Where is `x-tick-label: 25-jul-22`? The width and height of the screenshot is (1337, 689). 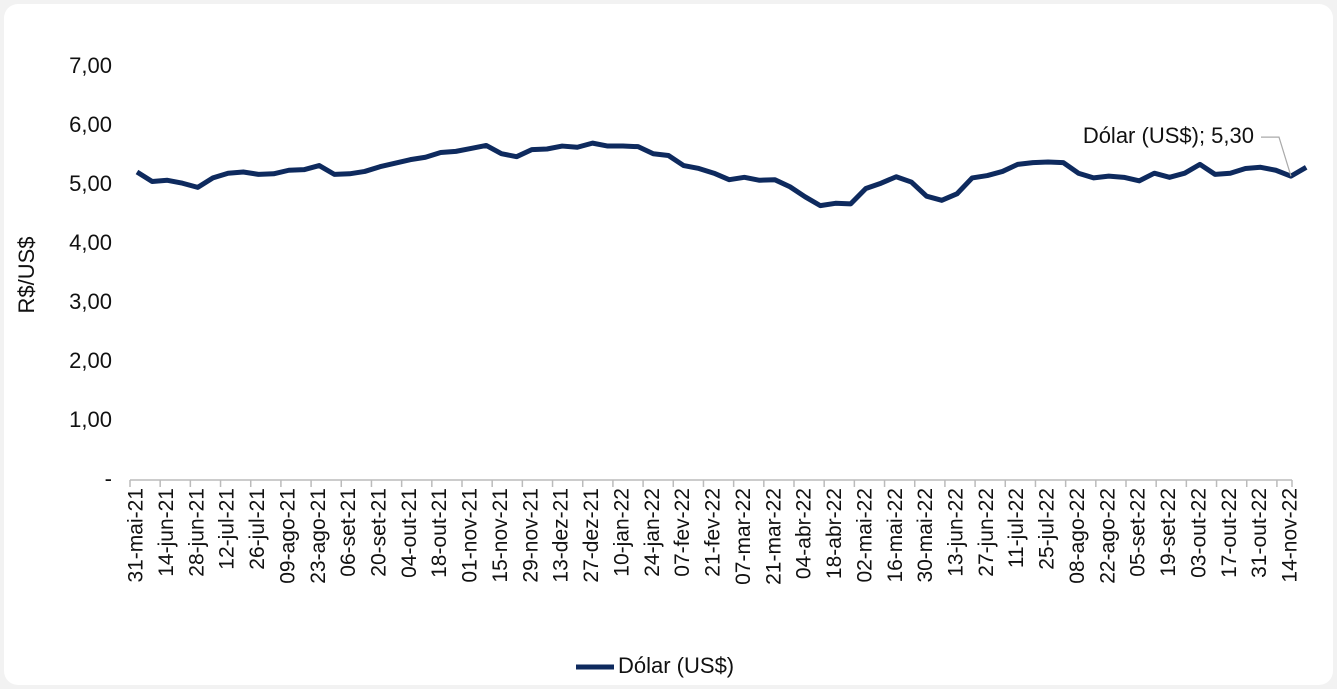
x-tick-label: 25-jul-22 is located at coordinates (1047, 529).